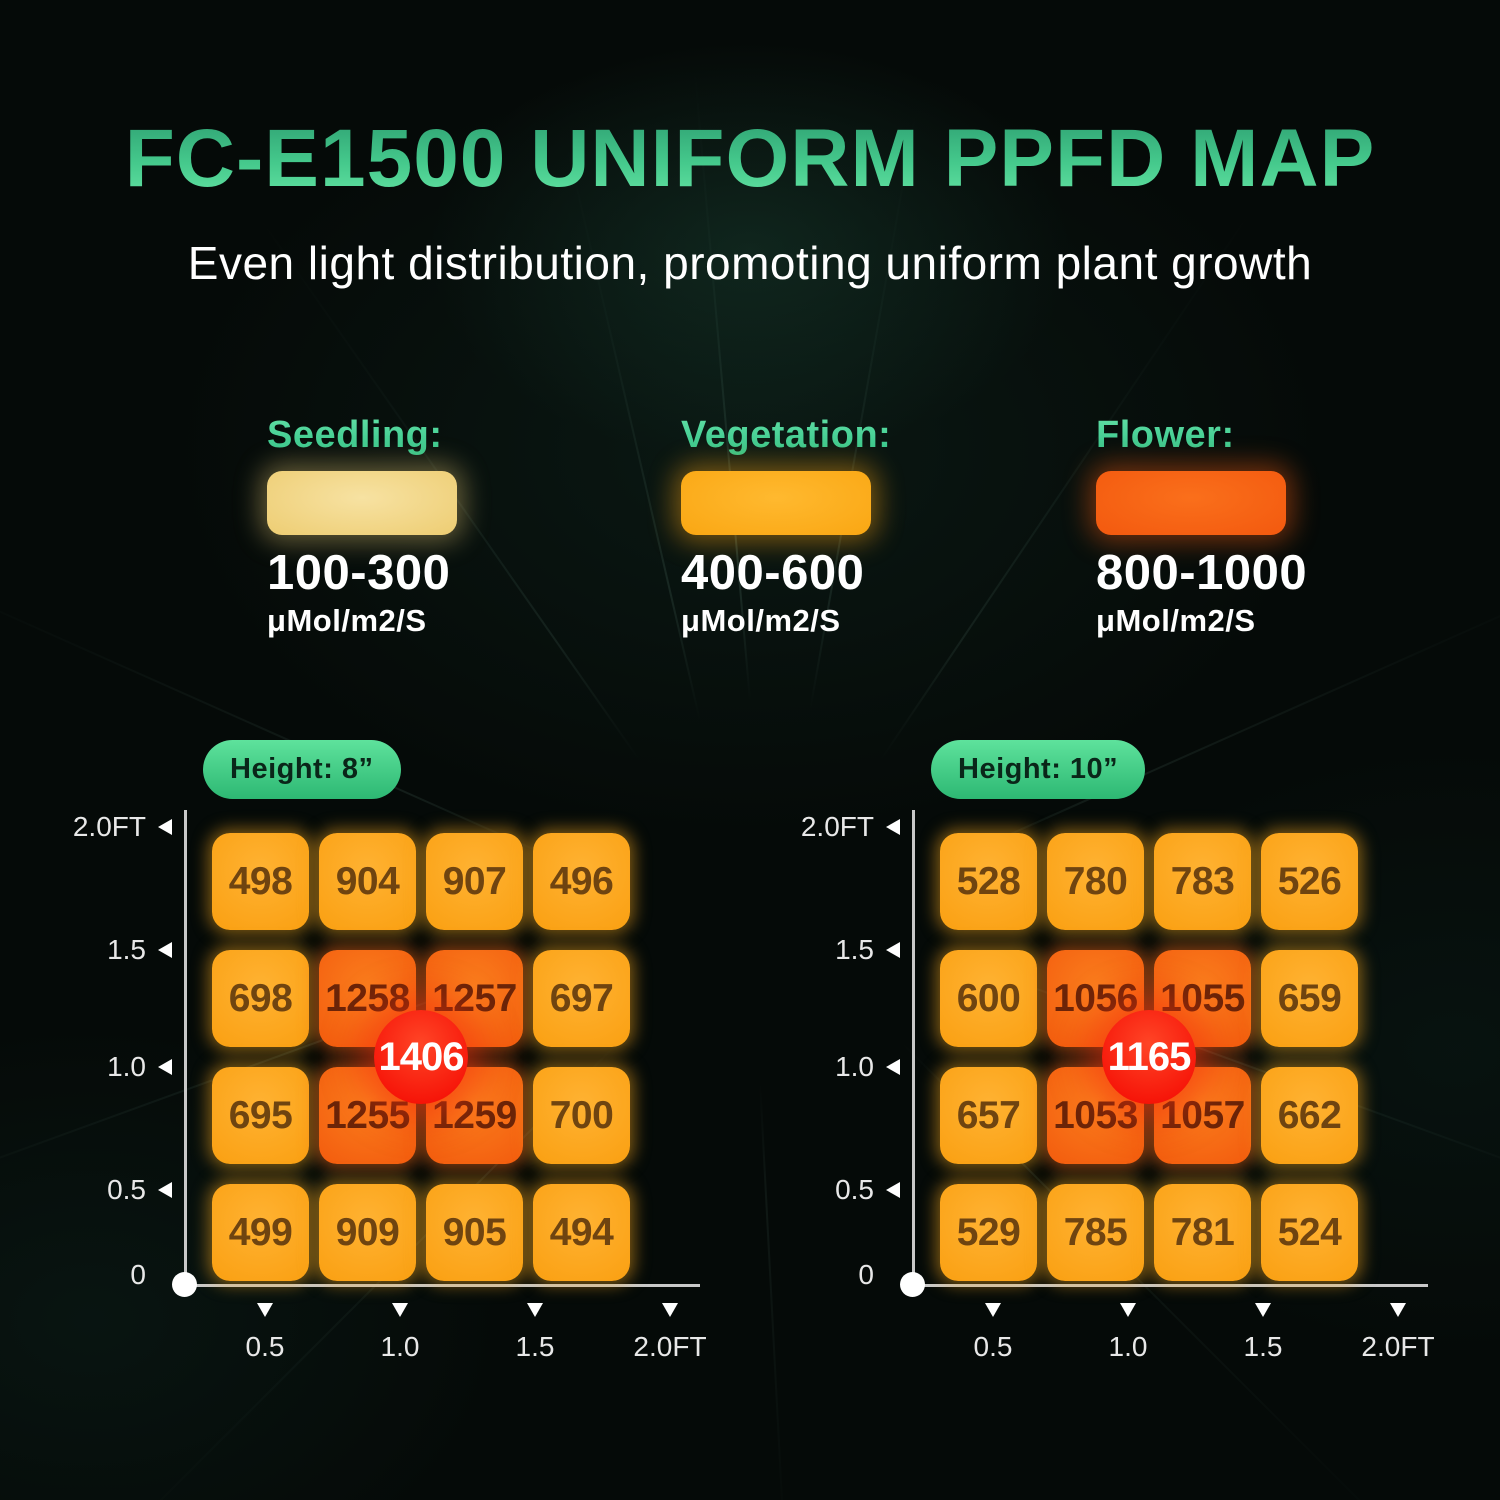 The image size is (1500, 1500). I want to click on legend-item-vegetation: Vegetation: 400-600 μMol/m2/S, so click(796, 526).